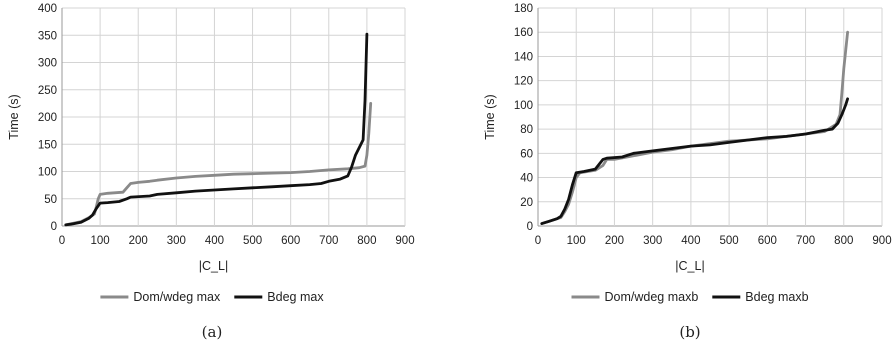 The image size is (894, 349). Describe the element at coordinates (14, 116) in the screenshot. I see `chart-a-y-axis-label: Time (s)` at that location.